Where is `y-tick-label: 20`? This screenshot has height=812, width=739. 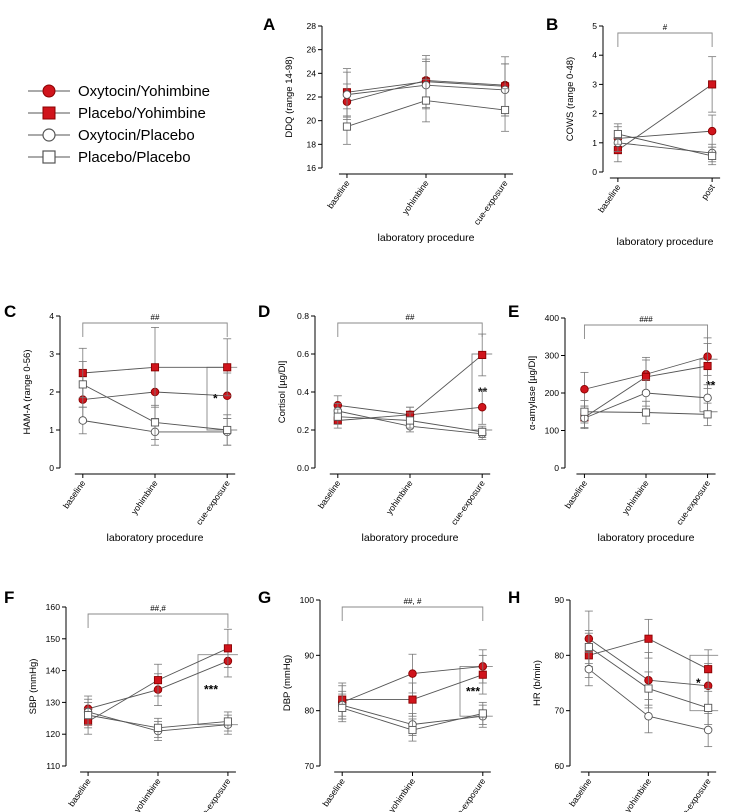 y-tick-label: 20 is located at coordinates (311, 121).